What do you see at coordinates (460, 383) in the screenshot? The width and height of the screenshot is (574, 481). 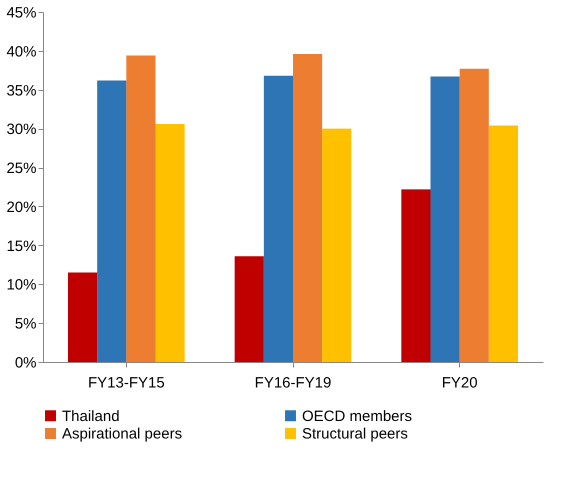 I see `x-tick-label: FY20` at bounding box center [460, 383].